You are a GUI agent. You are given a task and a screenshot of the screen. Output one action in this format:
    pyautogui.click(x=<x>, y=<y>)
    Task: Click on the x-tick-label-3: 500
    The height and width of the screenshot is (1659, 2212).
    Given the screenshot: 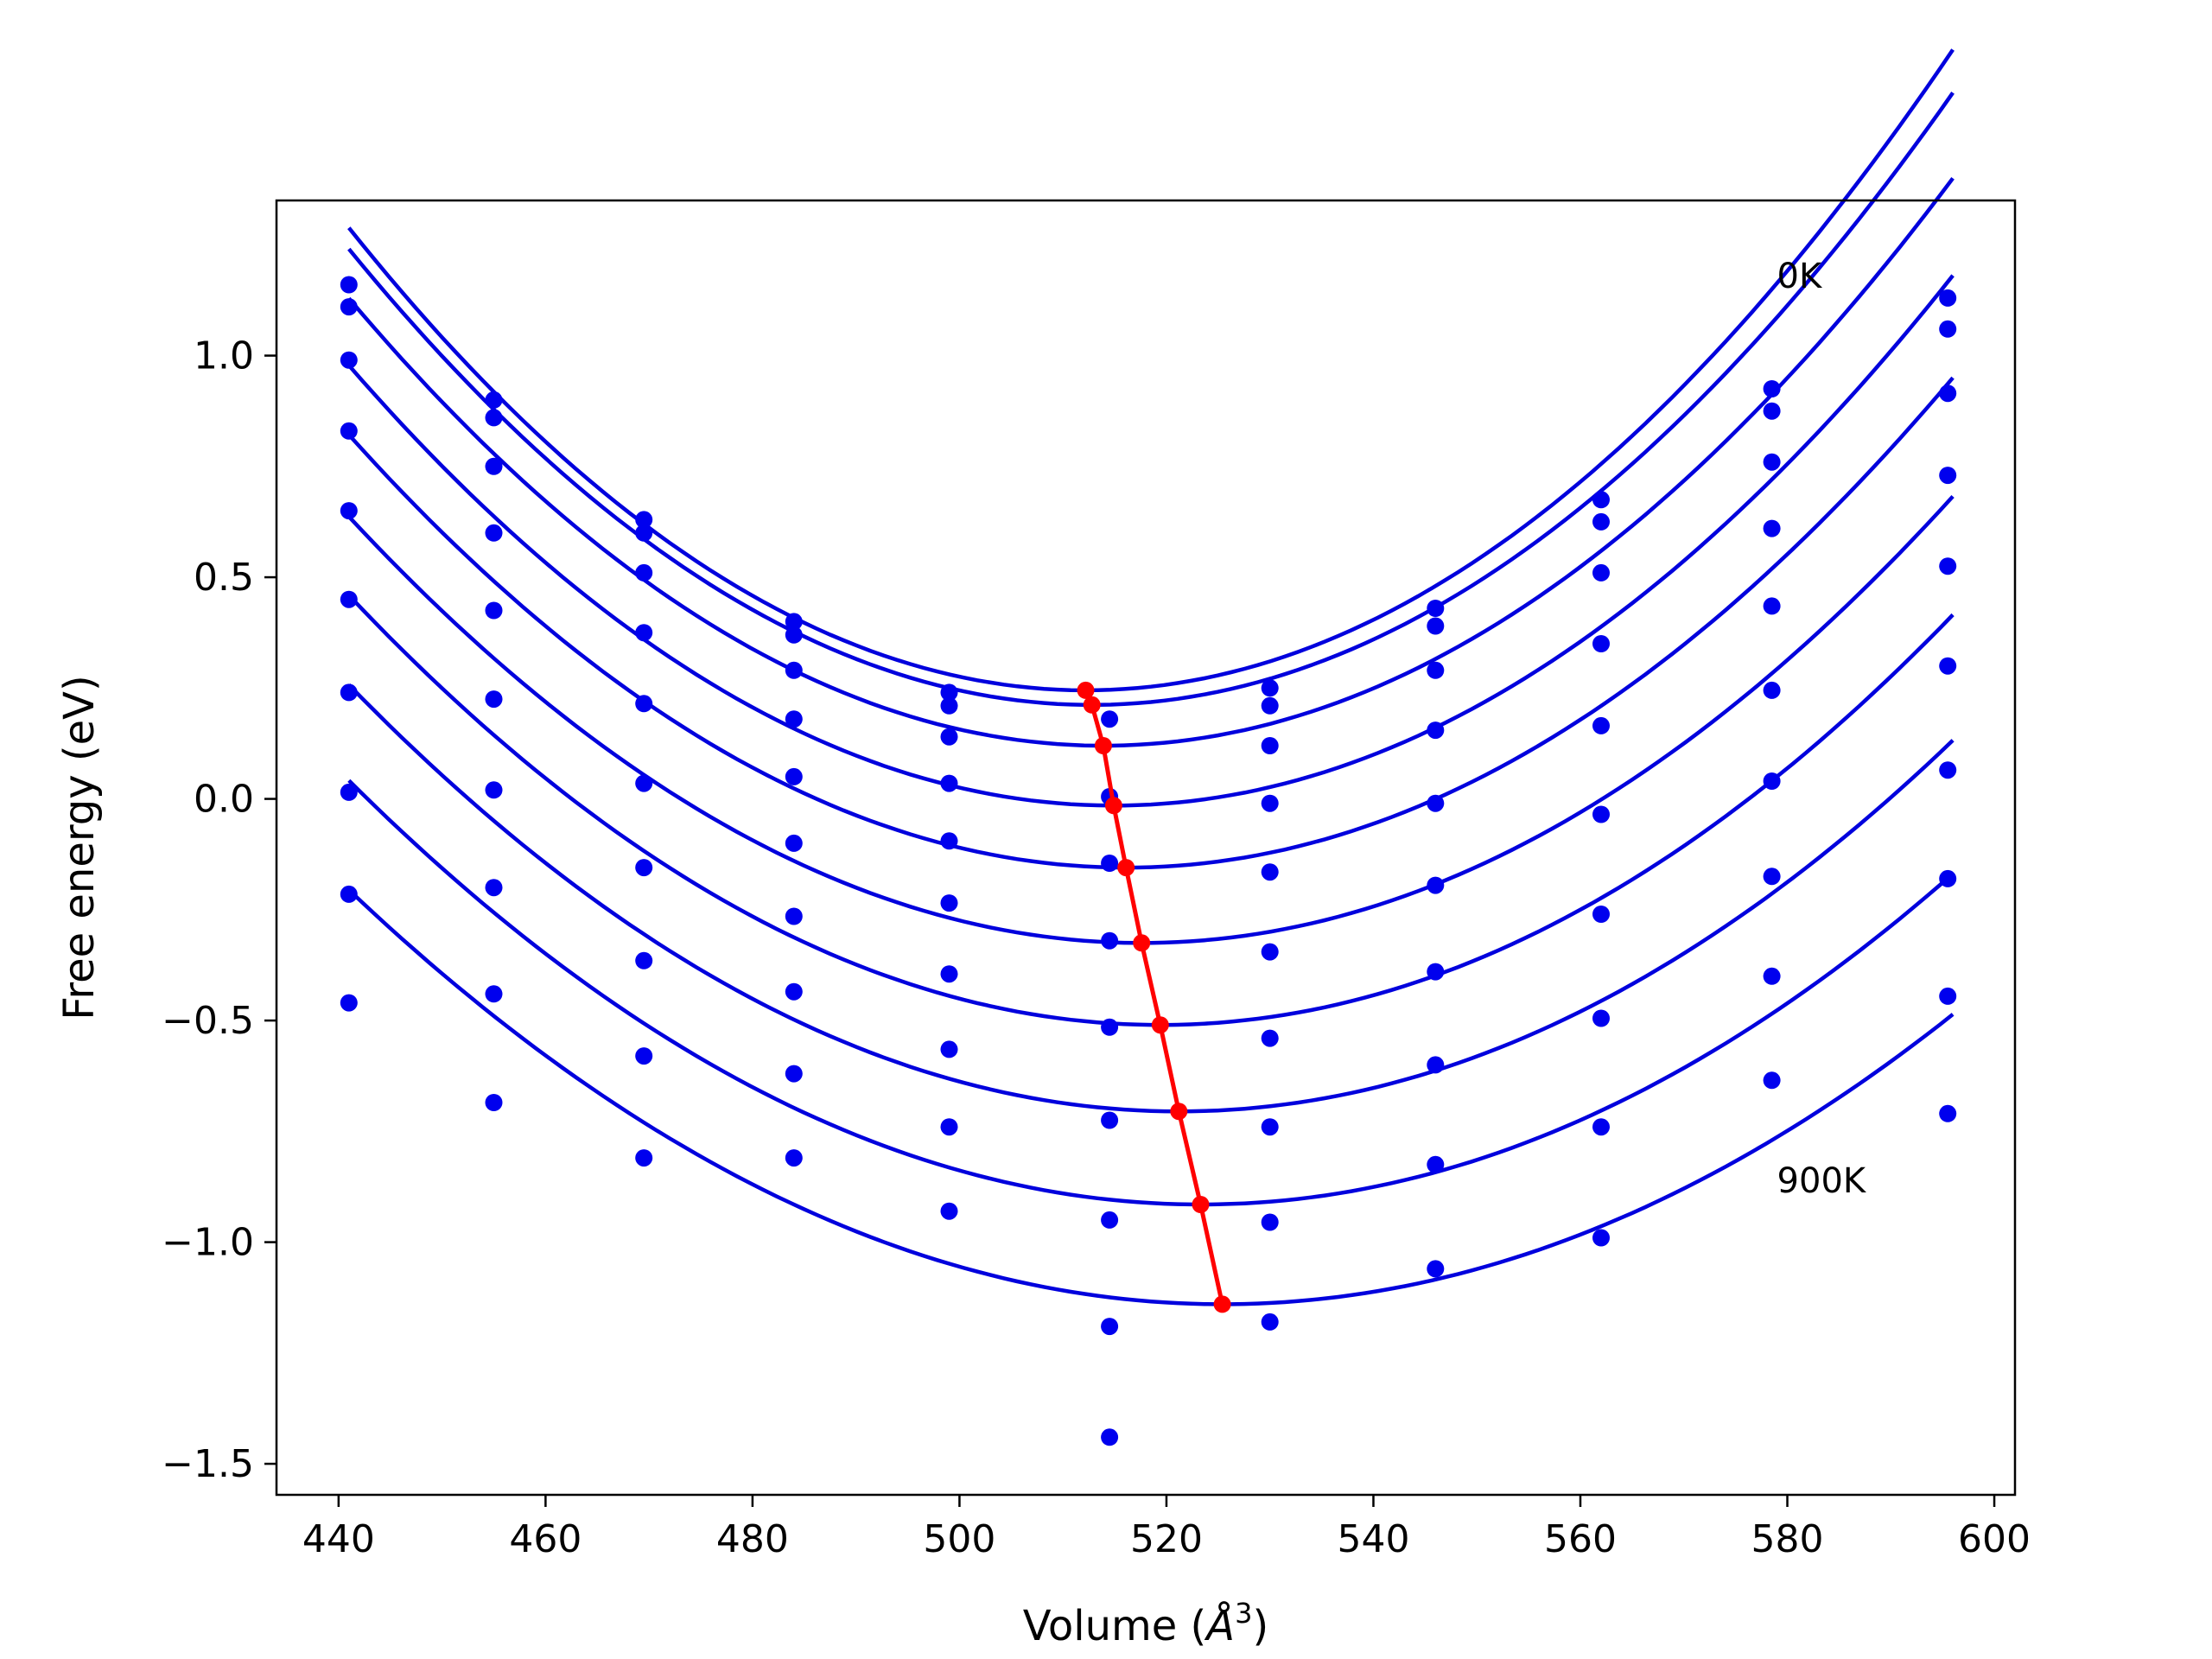 What is the action you would take?
    pyautogui.click(x=959, y=1539)
    